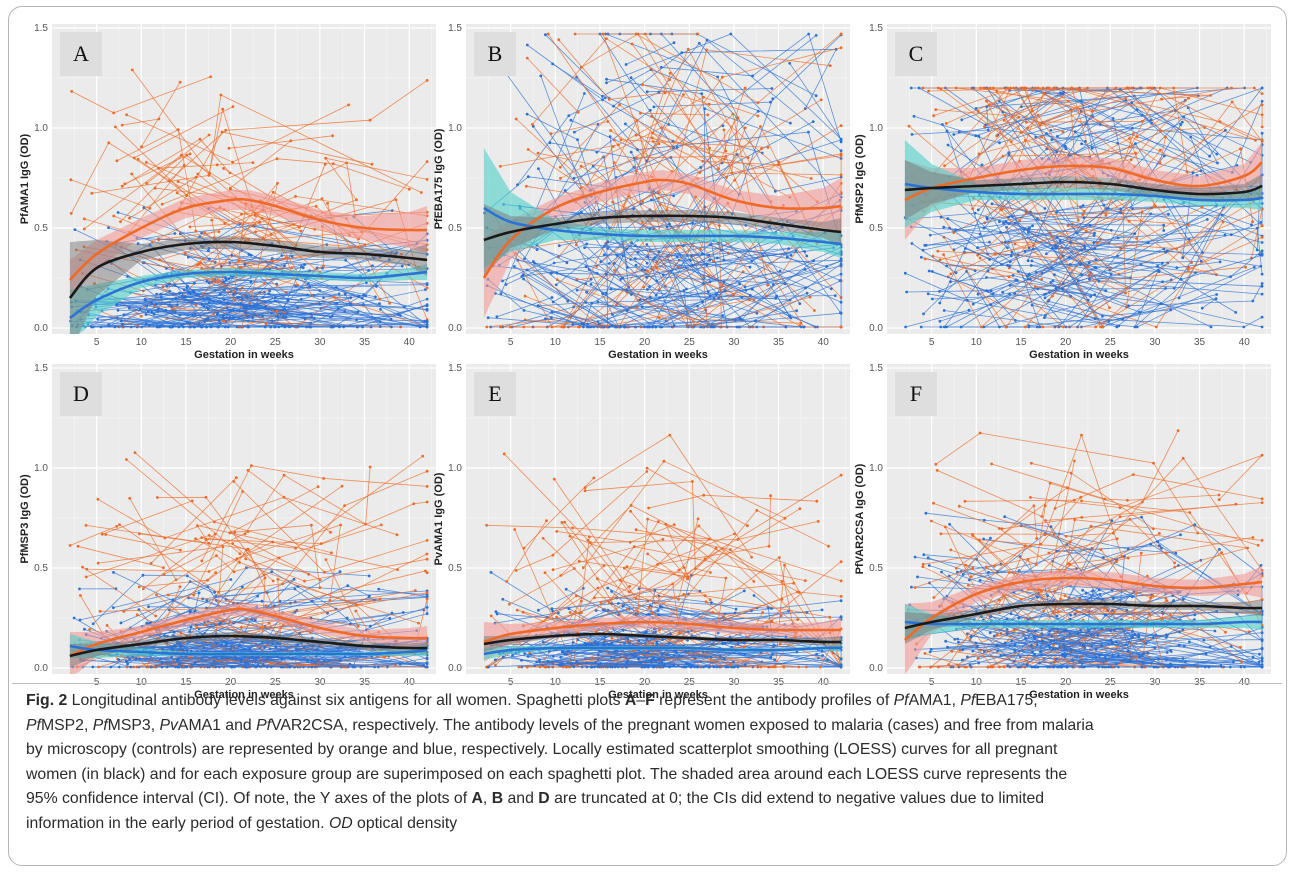  Describe the element at coordinates (662, 228) in the screenshot. I see `loess-curve-all` at that location.